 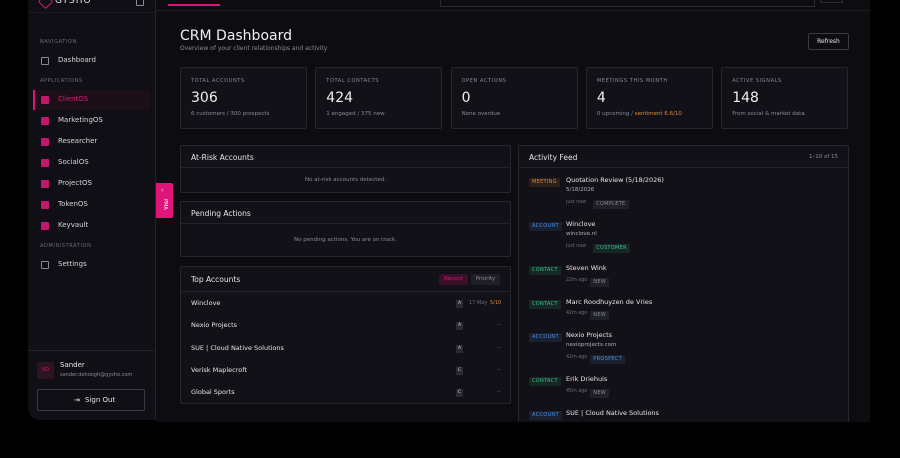 What do you see at coordinates (58, 42) in the screenshot?
I see `section-title: NAVIGATION` at bounding box center [58, 42].